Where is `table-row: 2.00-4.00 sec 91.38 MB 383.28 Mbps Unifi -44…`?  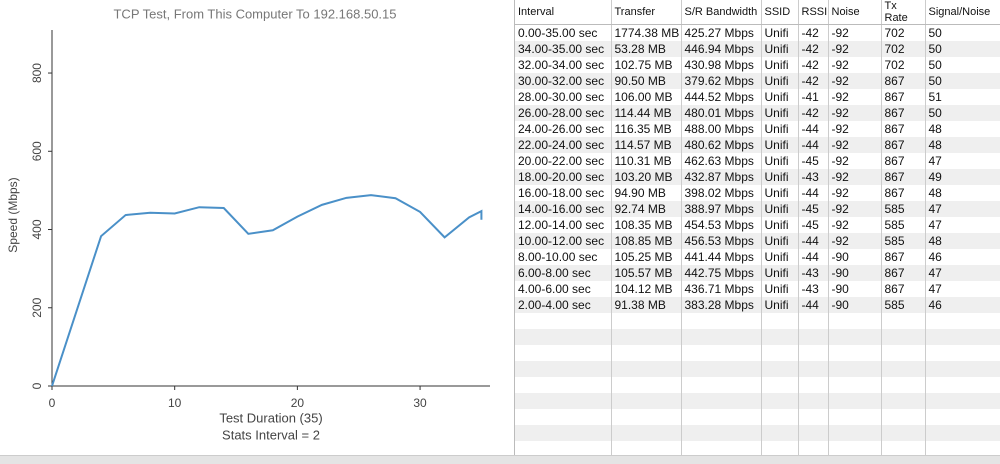
table-row: 2.00-4.00 sec 91.38 MB 383.28 Mbps Unifi -44… is located at coordinates (757, 305).